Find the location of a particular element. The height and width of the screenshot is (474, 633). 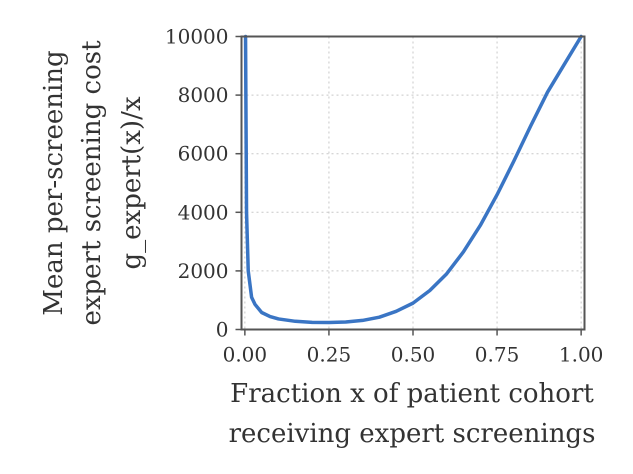

y-axis-label-line-2: expert screening cost is located at coordinates (92, 183).